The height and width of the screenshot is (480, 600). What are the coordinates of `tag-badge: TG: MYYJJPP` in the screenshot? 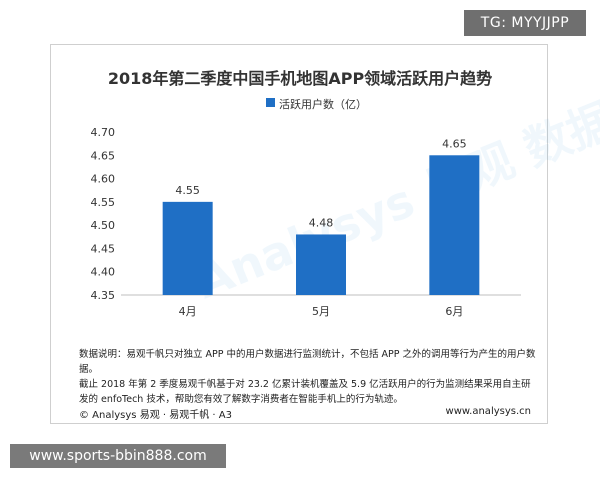 It's located at (525, 23).